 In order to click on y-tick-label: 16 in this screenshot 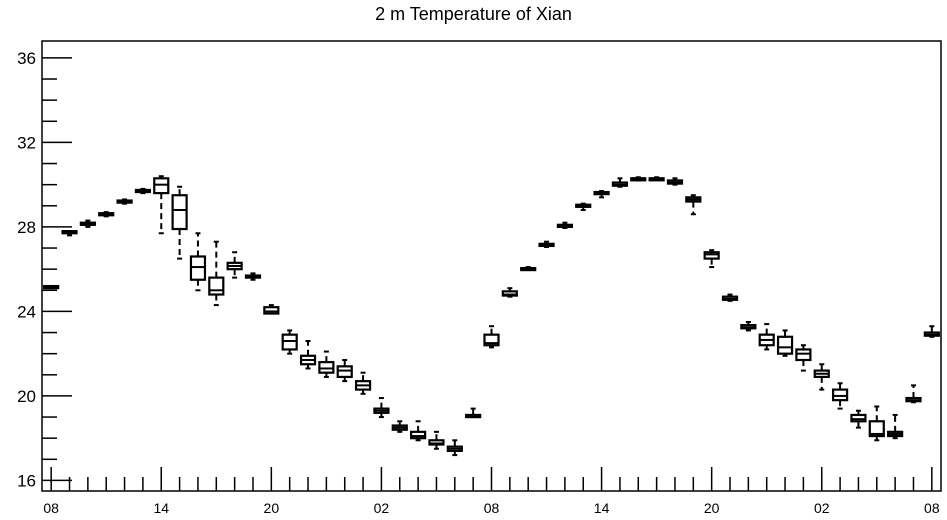, I will do `click(26, 480)`.